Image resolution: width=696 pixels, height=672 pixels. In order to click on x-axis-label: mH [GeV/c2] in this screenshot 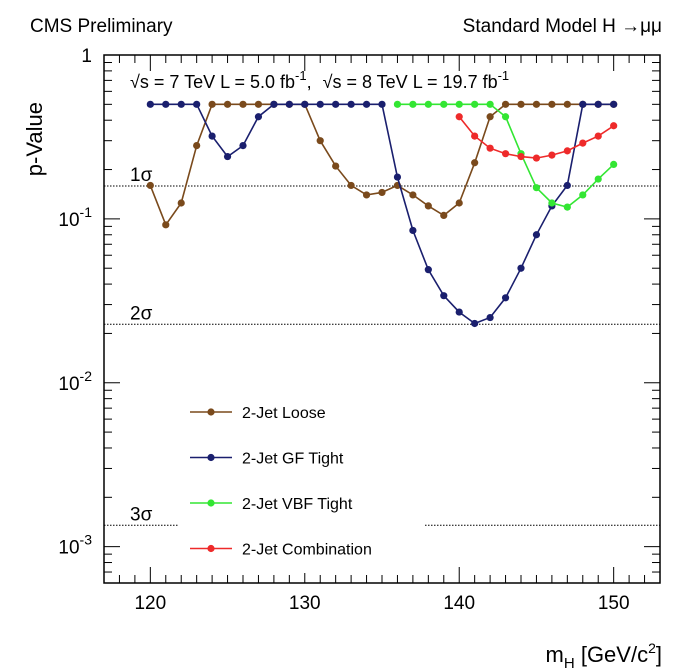, I will do `click(604, 656)`.